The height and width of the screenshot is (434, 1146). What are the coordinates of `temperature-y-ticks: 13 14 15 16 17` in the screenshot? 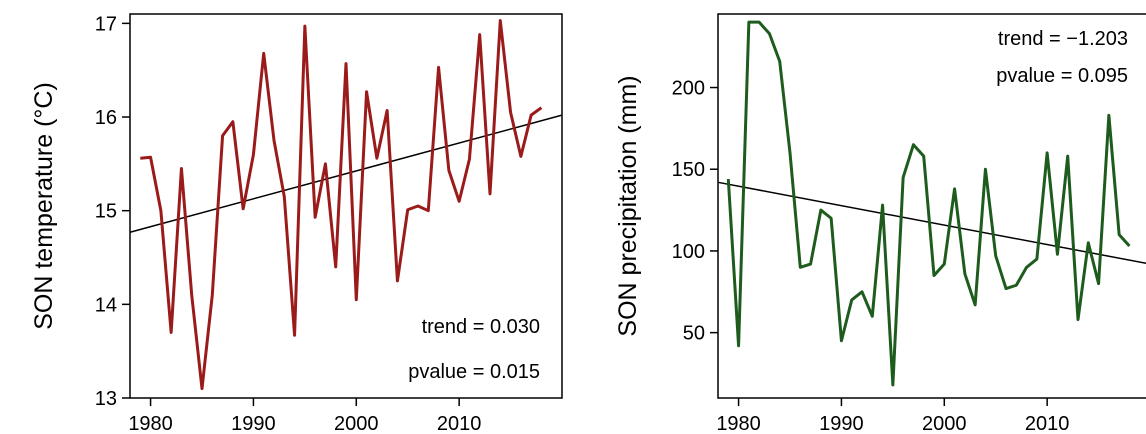 It's located at (112, 211).